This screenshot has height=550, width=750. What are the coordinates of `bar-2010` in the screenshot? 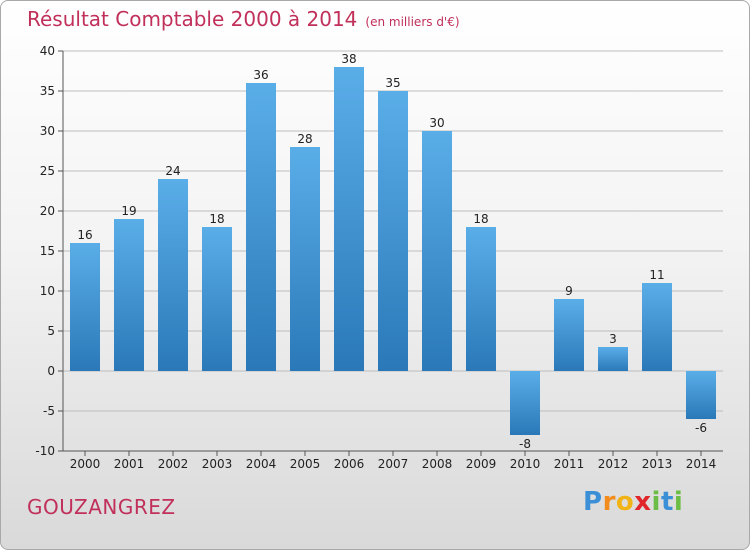 It's located at (525, 403).